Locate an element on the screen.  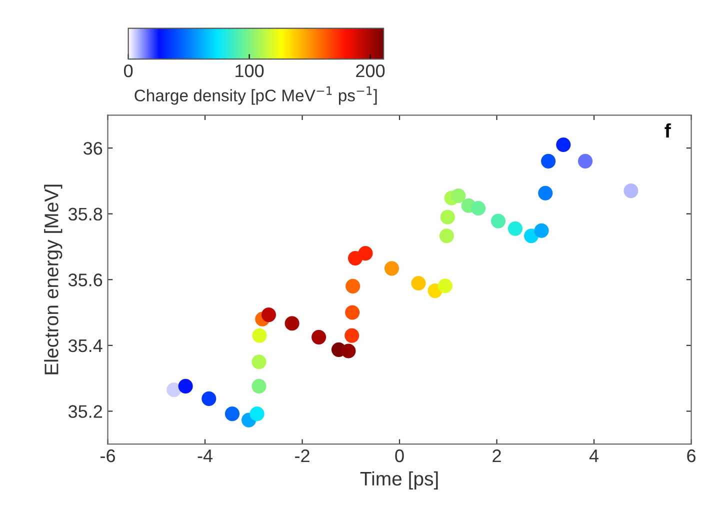
x-axis-title: Time [ps] is located at coordinates (399, 480).